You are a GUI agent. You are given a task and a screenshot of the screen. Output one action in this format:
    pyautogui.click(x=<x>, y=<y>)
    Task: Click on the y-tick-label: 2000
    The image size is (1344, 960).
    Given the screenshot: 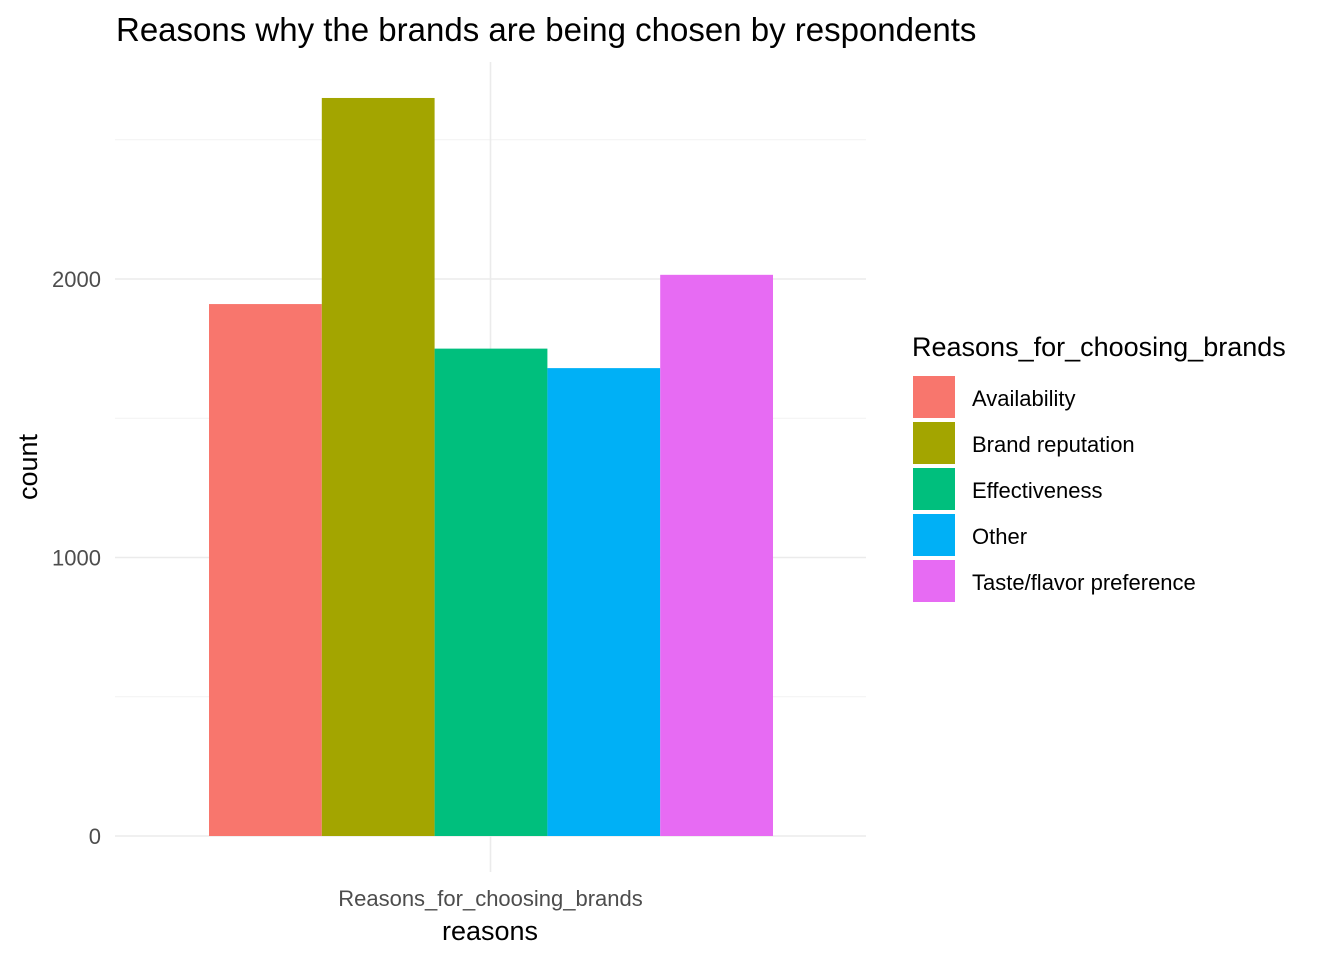 What is the action you would take?
    pyautogui.click(x=76, y=279)
    